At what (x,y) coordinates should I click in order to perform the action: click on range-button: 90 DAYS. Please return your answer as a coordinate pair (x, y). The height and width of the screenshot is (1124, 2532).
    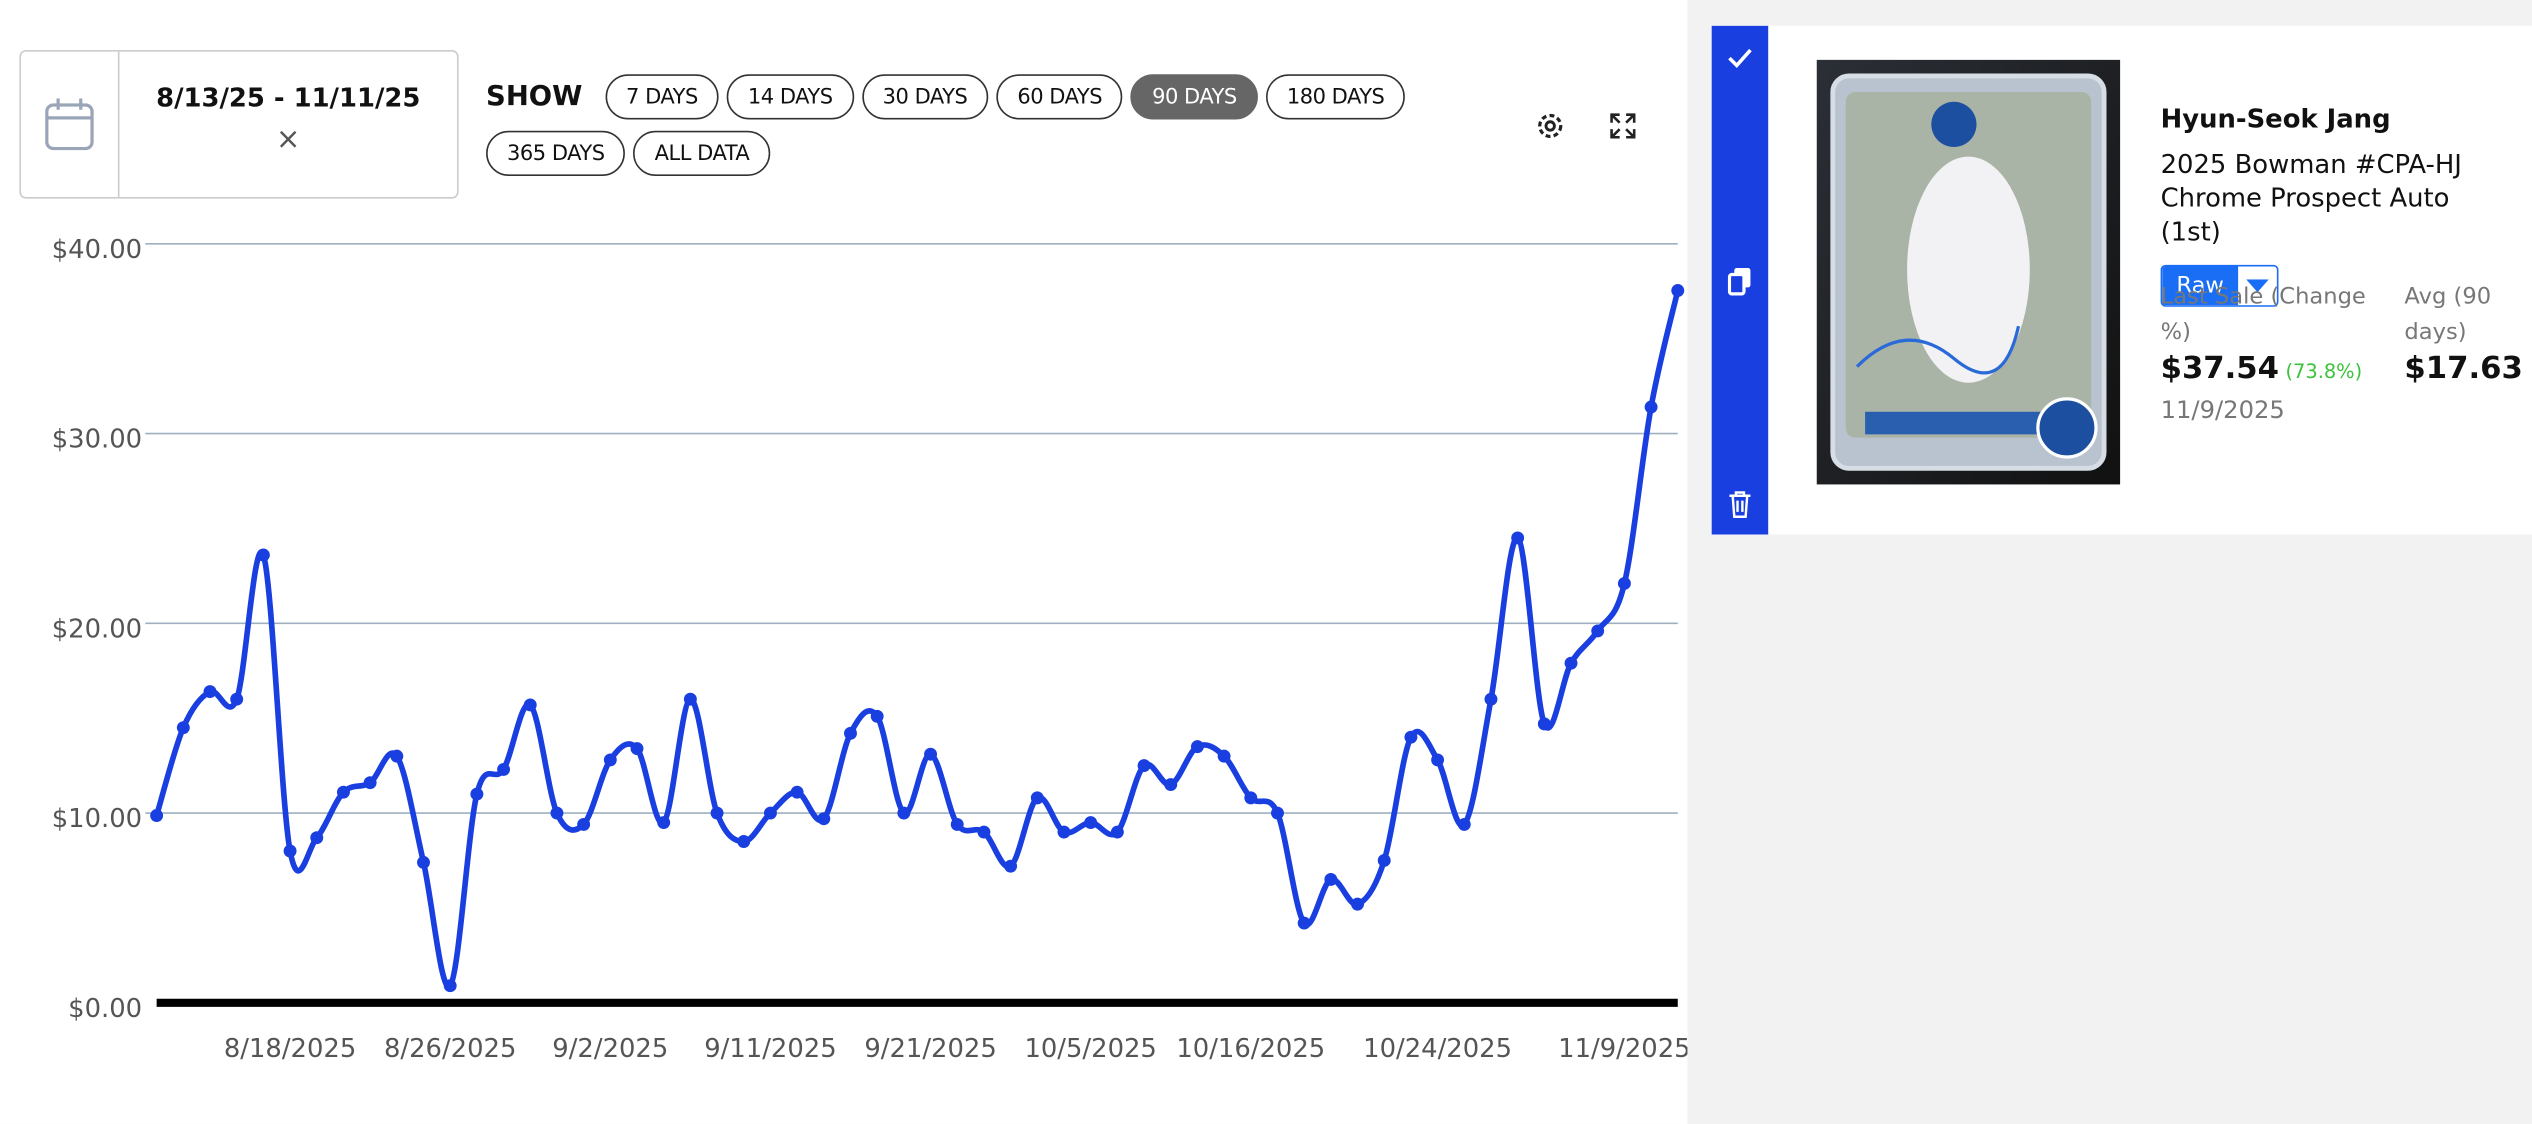
    Looking at the image, I should click on (1194, 97).